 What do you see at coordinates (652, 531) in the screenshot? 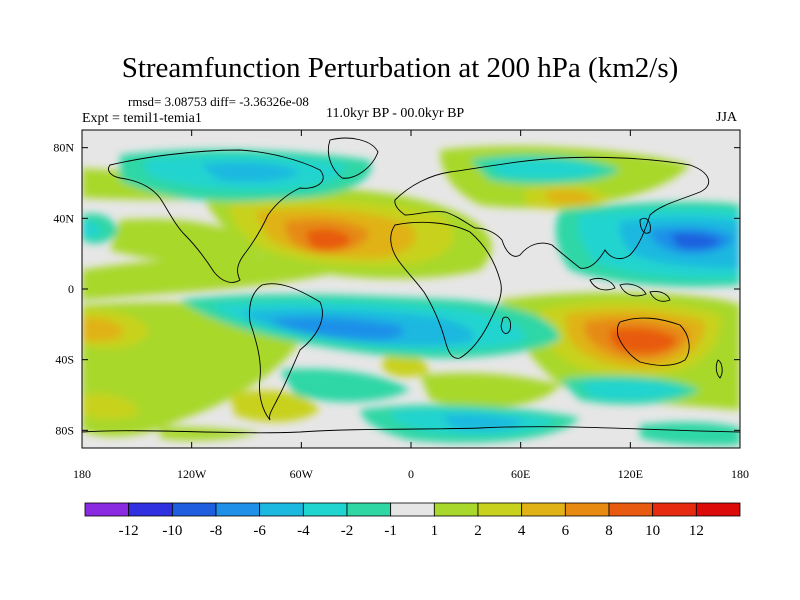
I see `colorbar-label: 10` at bounding box center [652, 531].